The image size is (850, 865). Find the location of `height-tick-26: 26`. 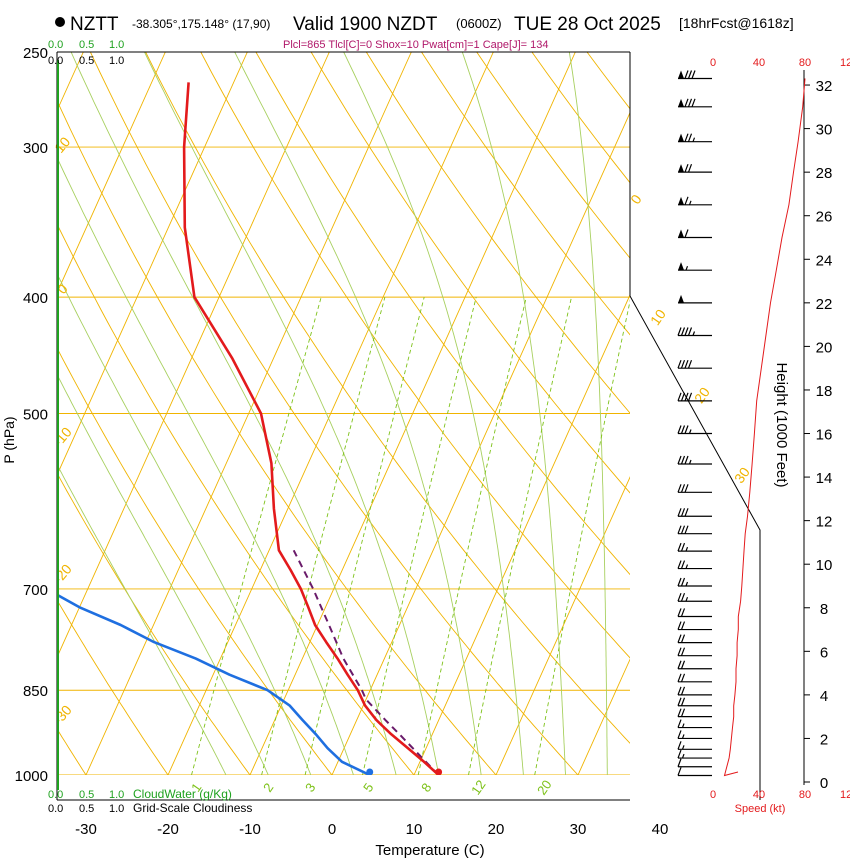

height-tick-26: 26 is located at coordinates (824, 217).